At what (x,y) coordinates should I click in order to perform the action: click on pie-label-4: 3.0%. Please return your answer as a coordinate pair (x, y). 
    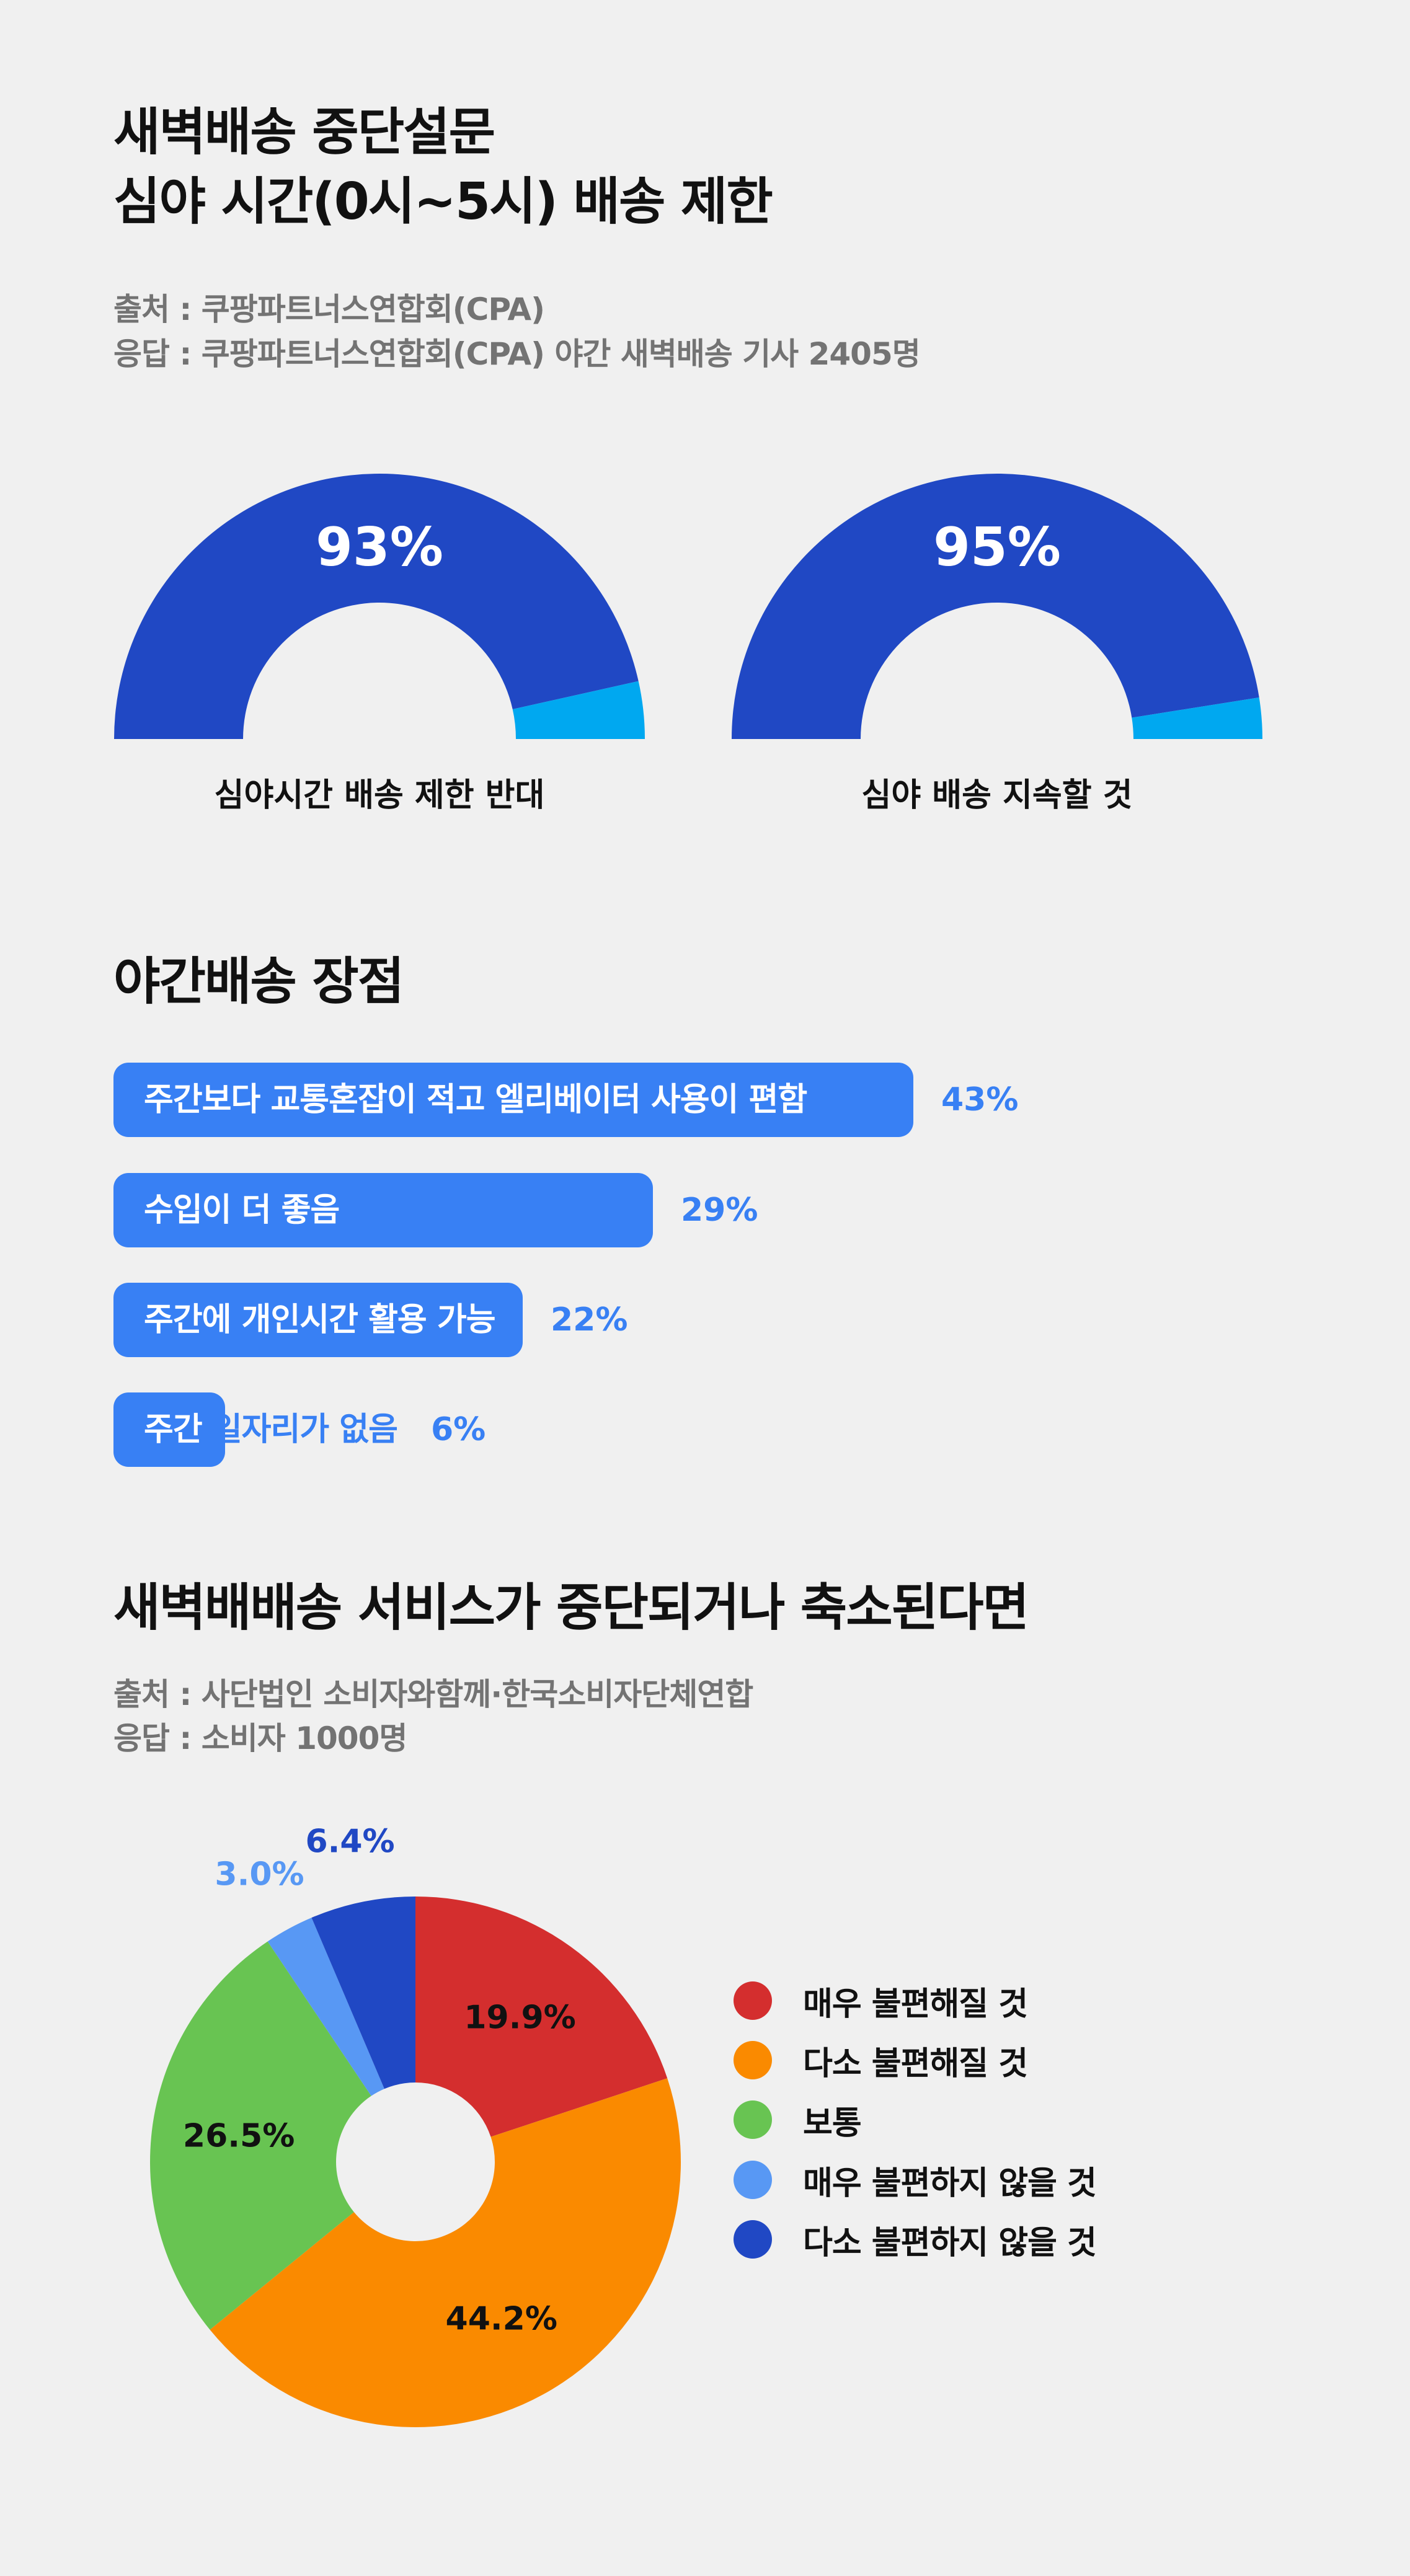
    Looking at the image, I should click on (259, 1874).